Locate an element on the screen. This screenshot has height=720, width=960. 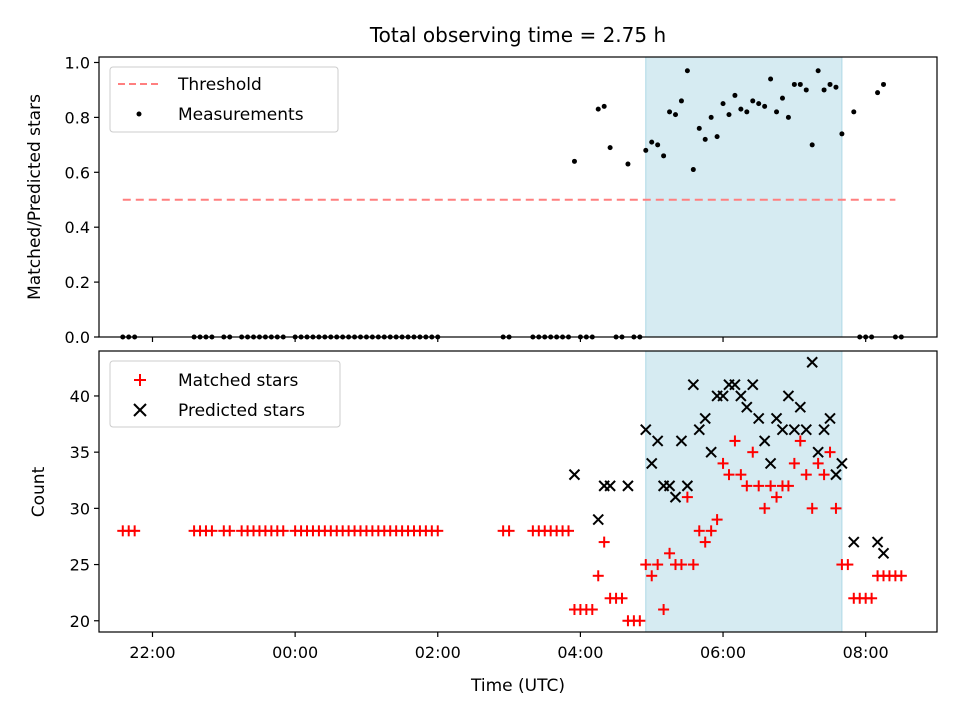
bottom-y-axis-label: Count is located at coordinates (39, 491).